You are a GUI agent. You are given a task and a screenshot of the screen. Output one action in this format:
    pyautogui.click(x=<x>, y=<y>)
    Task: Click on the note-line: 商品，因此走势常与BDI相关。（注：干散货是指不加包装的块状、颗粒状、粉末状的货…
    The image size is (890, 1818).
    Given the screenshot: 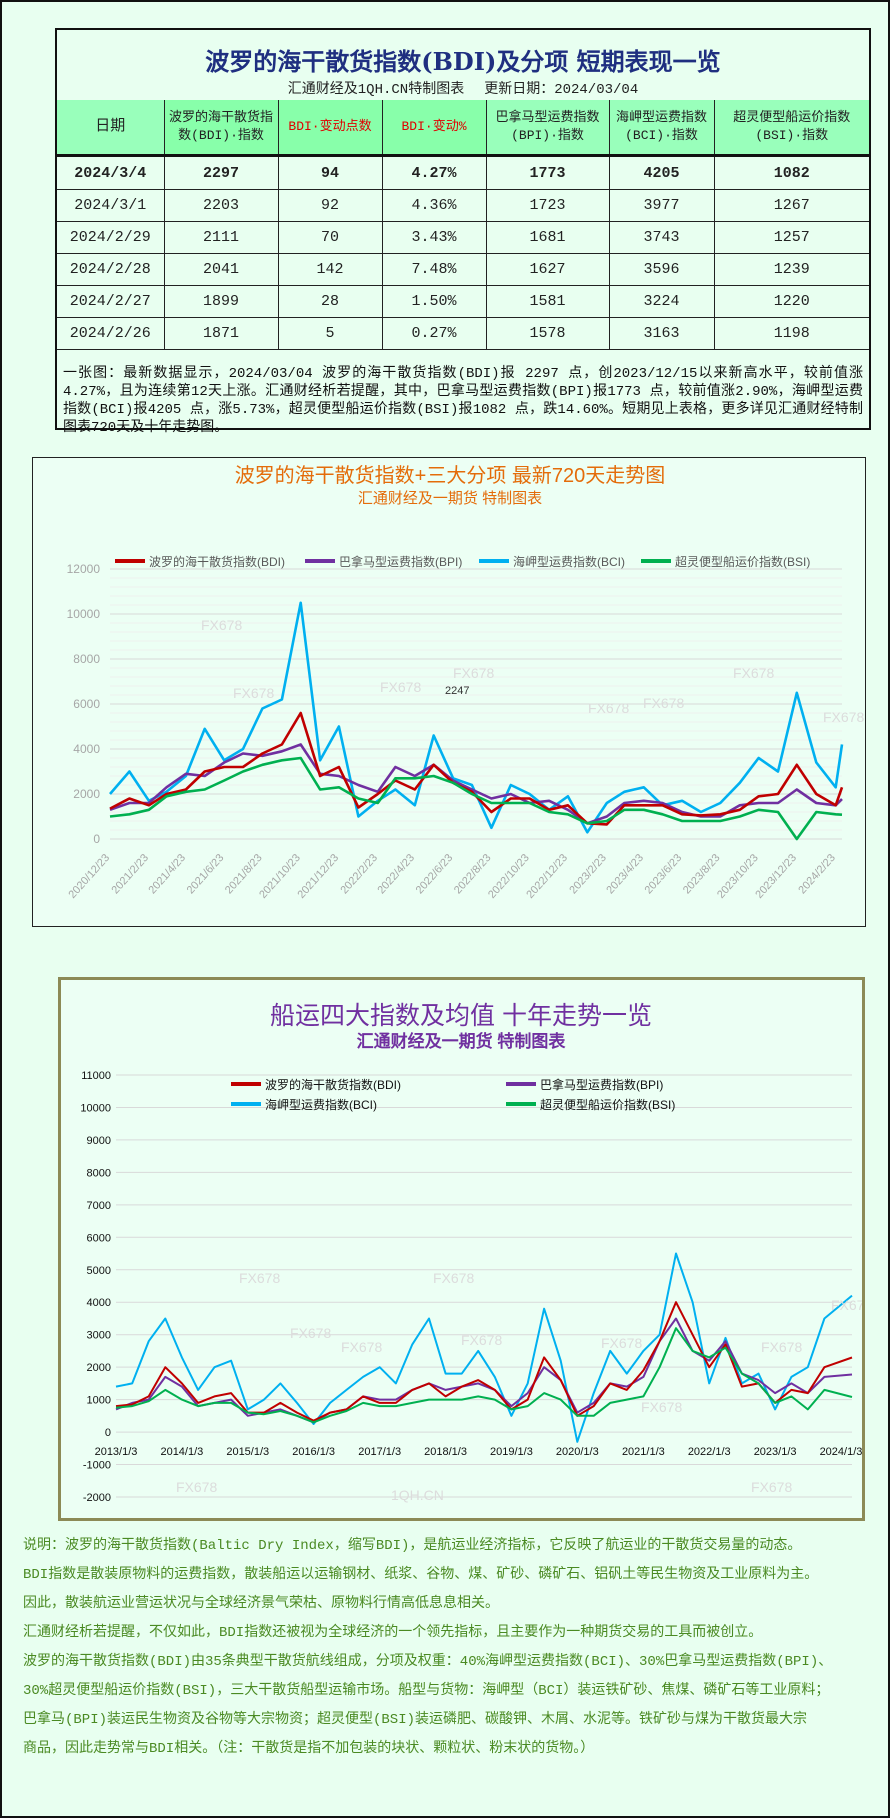 What is the action you would take?
    pyautogui.click(x=309, y=1749)
    